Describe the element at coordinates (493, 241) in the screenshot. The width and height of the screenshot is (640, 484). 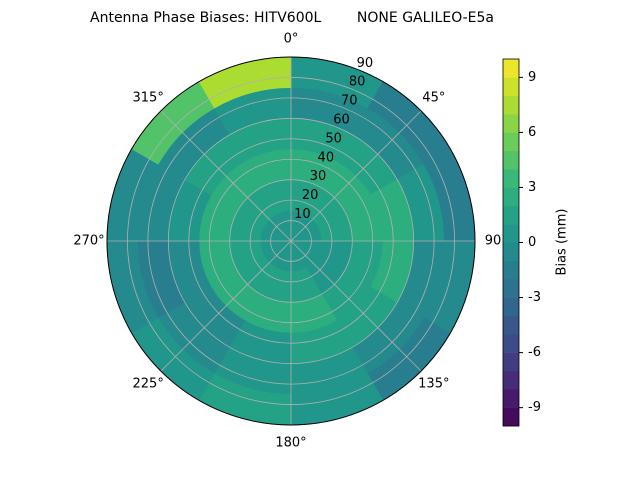
I see `theta-tick-label: 90` at that location.